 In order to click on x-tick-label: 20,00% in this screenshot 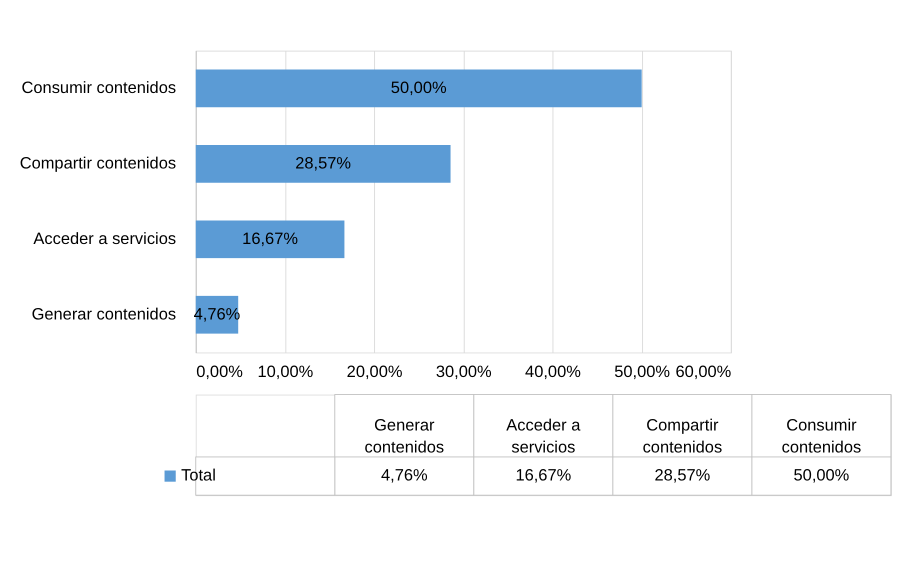, I will do `click(374, 371)`.